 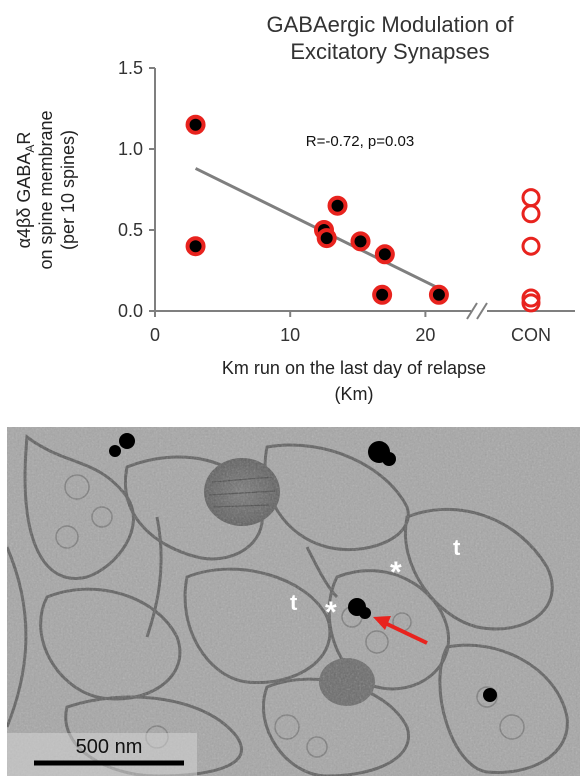 I want to click on scale-bar-background, so click(x=102, y=754).